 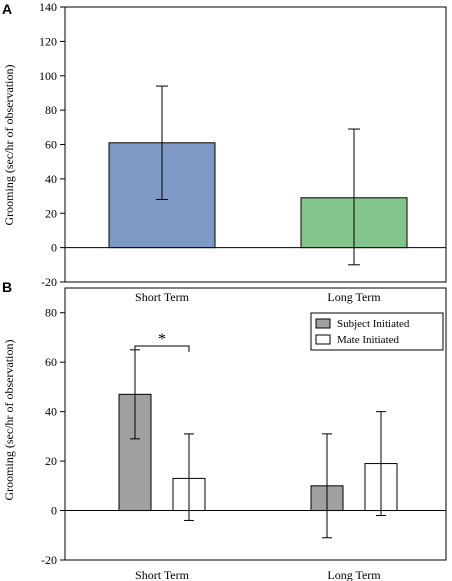 What do you see at coordinates (162, 142) in the screenshot?
I see `error-bar-short-term` at bounding box center [162, 142].